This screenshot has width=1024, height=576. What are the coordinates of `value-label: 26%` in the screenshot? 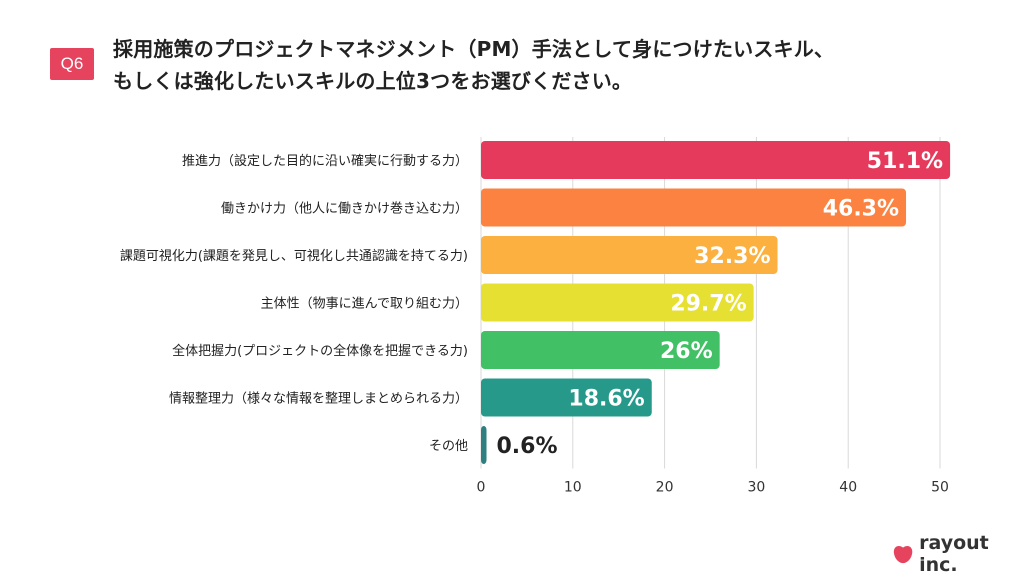 It's located at (686, 351).